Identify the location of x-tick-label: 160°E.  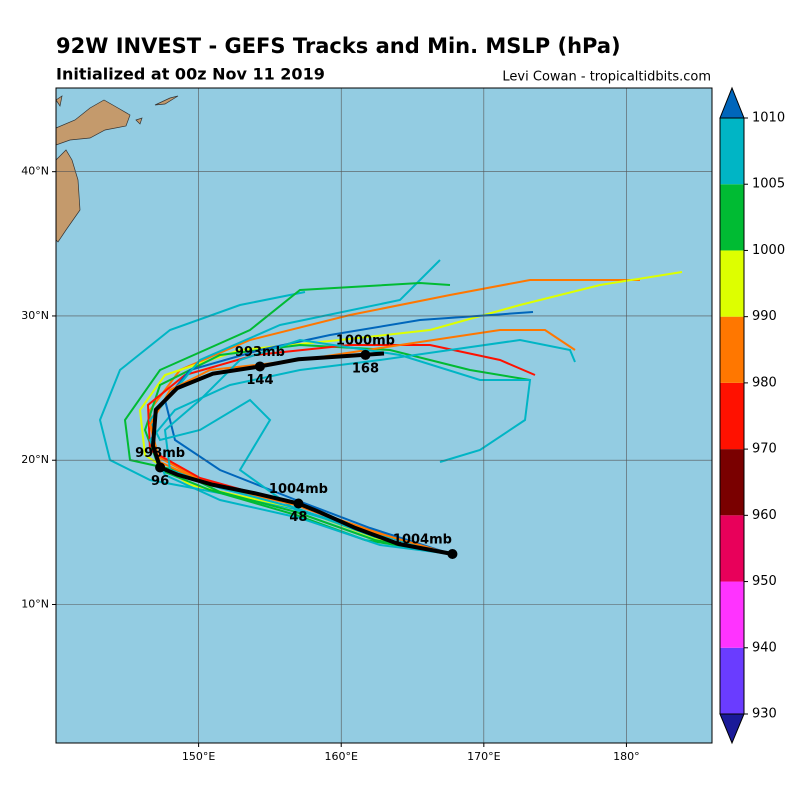
(340, 756).